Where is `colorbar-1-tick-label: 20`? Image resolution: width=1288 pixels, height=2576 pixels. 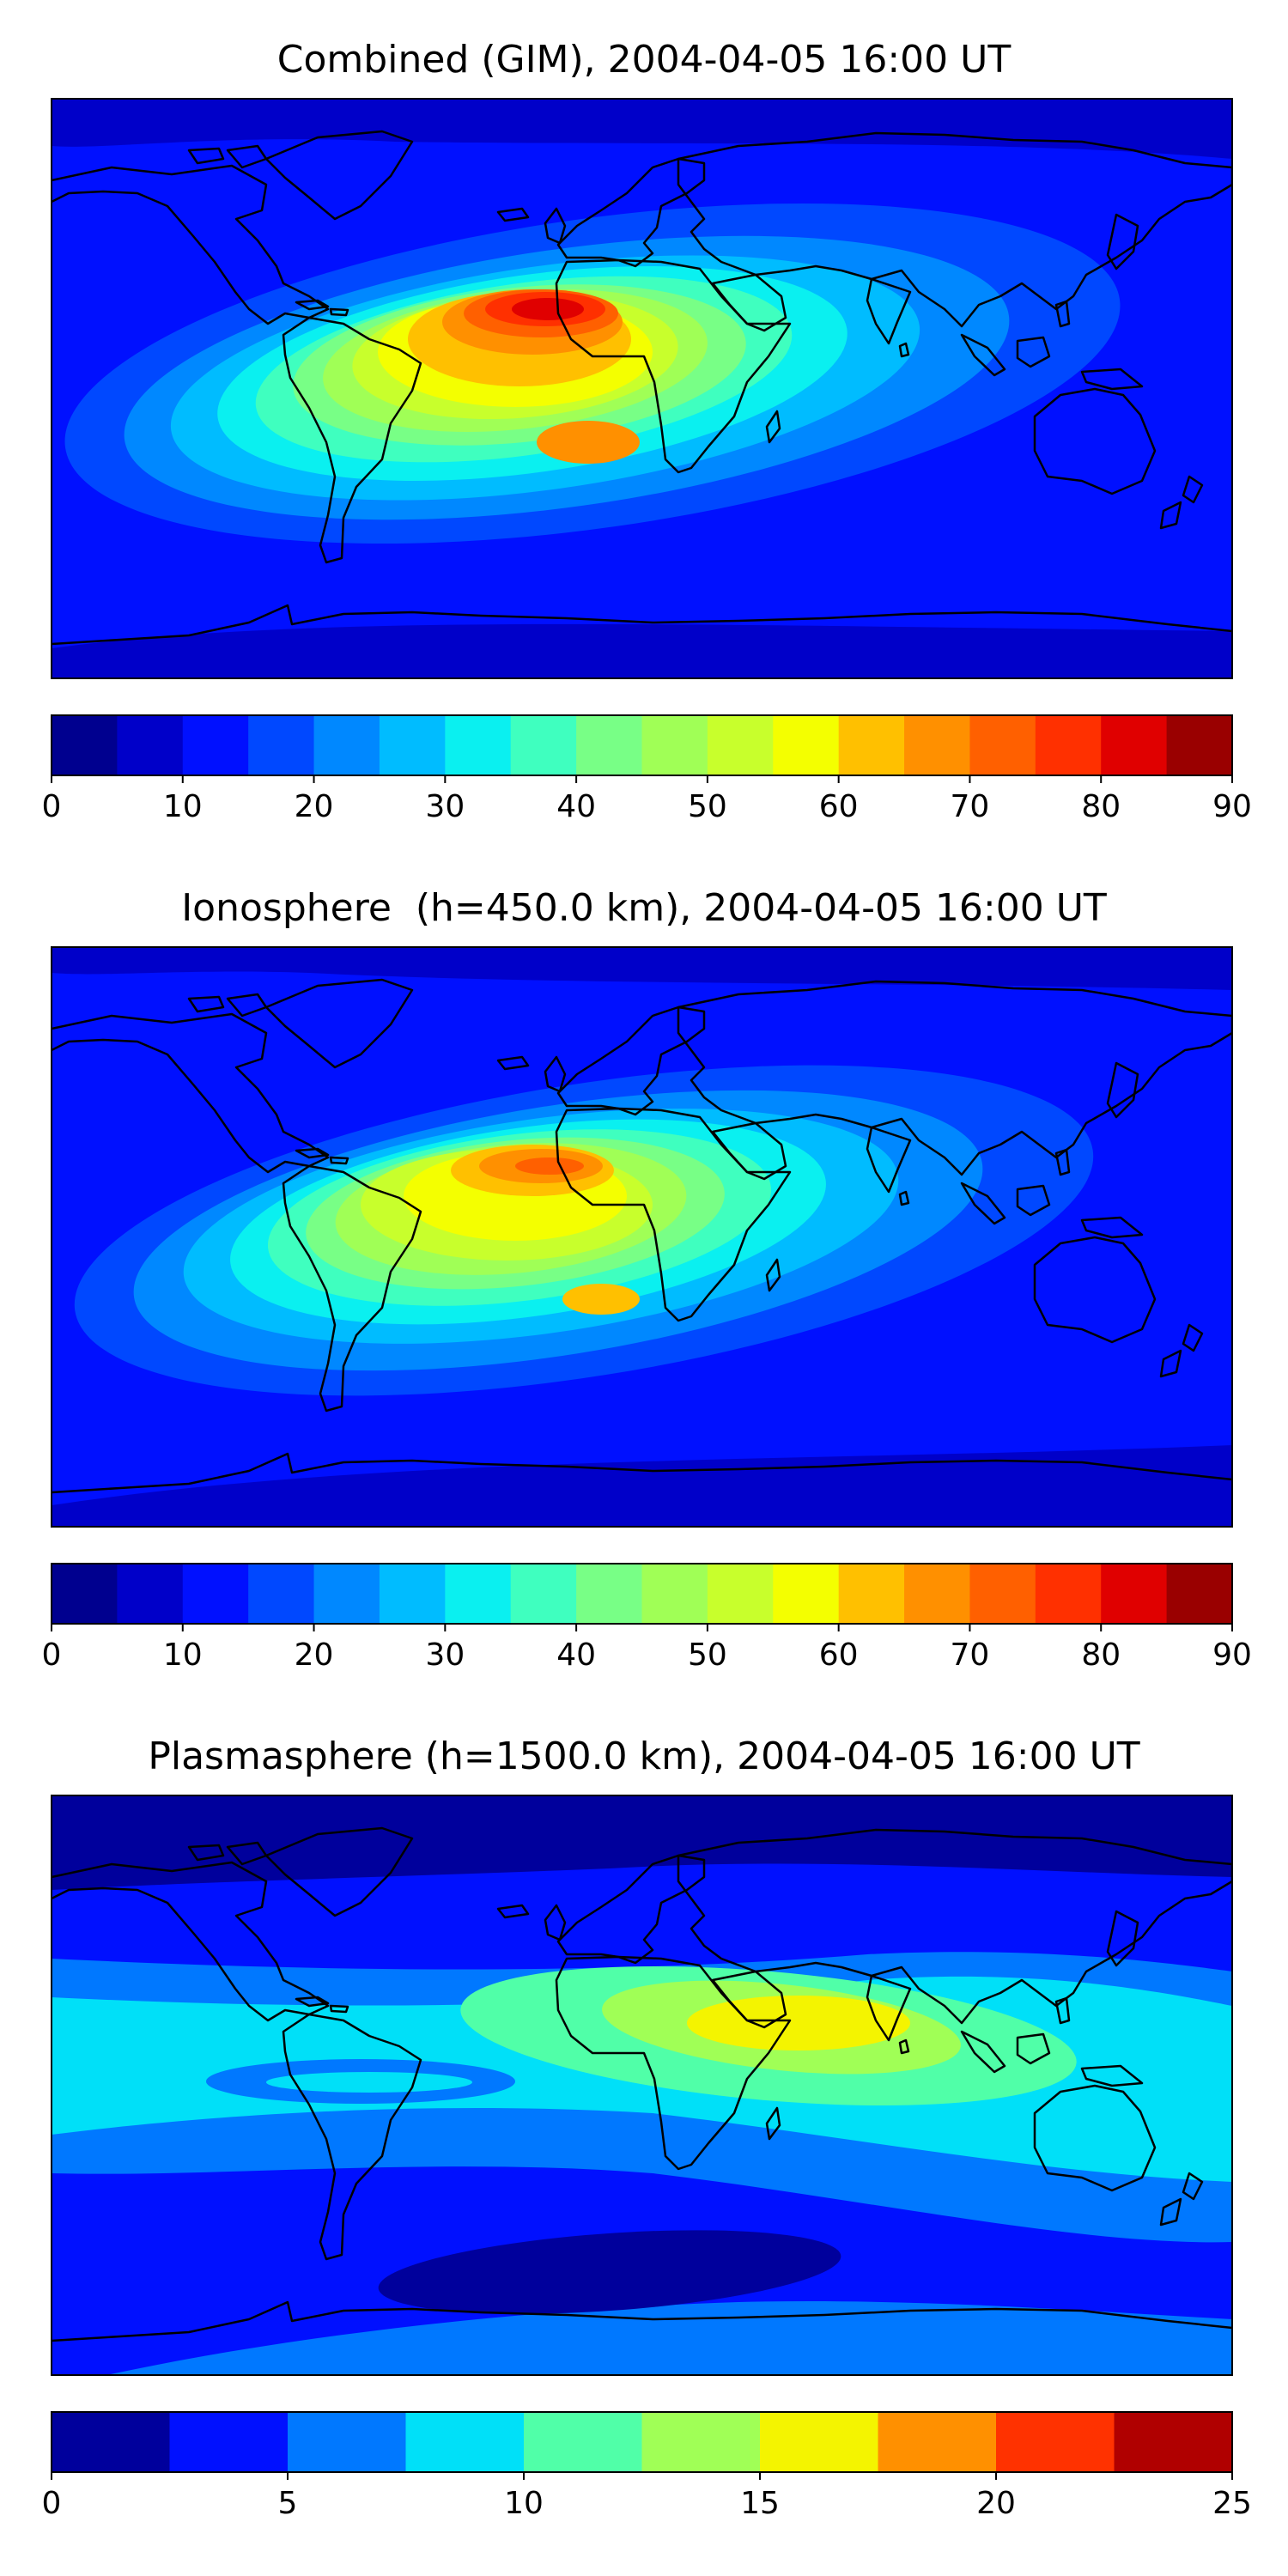
colorbar-1-tick-label: 20 is located at coordinates (314, 806).